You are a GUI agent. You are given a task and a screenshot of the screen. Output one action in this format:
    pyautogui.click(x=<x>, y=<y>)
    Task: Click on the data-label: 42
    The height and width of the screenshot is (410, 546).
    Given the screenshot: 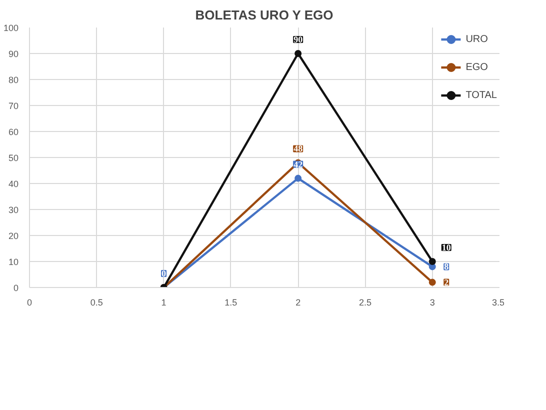 What is the action you would take?
    pyautogui.click(x=299, y=164)
    